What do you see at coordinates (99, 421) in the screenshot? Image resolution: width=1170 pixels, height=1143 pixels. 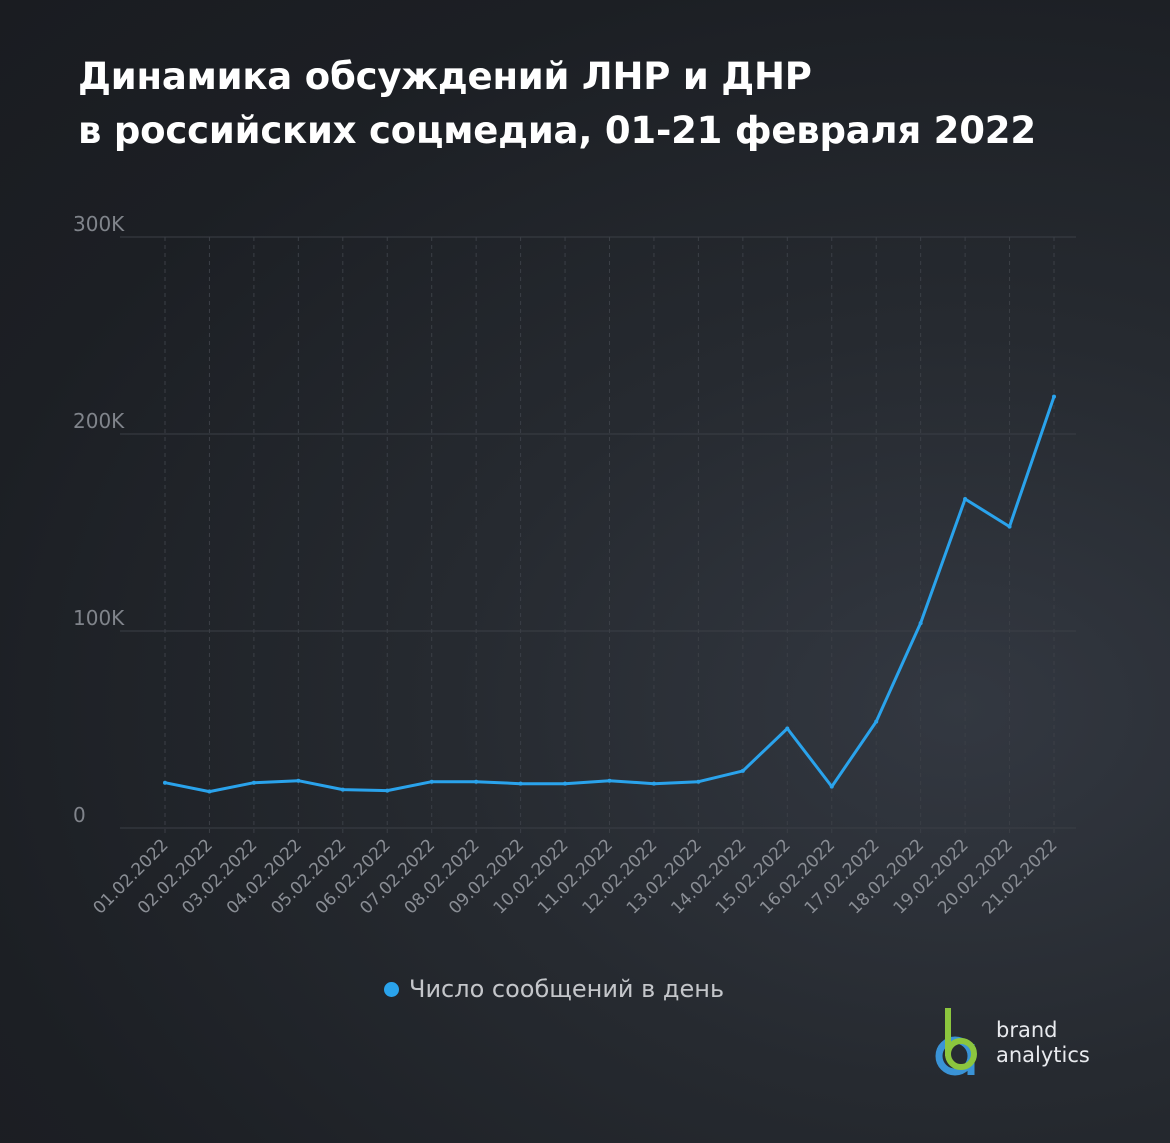 I see `y-tick-label: 200K` at bounding box center [99, 421].